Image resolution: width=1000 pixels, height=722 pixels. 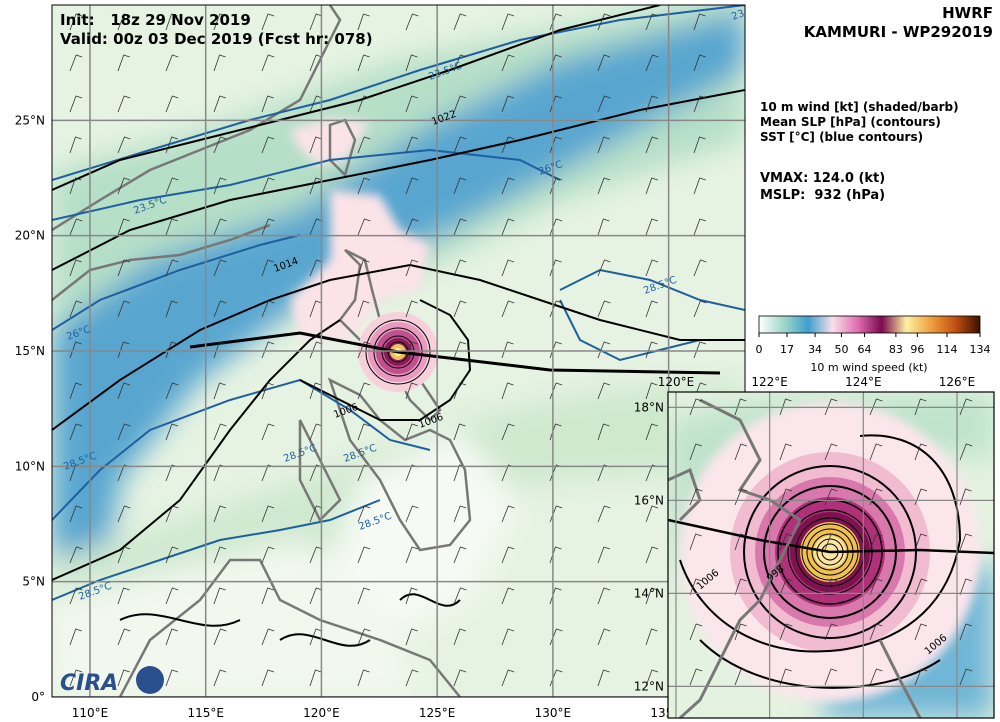 What do you see at coordinates (850, 122) in the screenshot?
I see `legend-line: Mean SLP [hPa] (contours)` at bounding box center [850, 122].